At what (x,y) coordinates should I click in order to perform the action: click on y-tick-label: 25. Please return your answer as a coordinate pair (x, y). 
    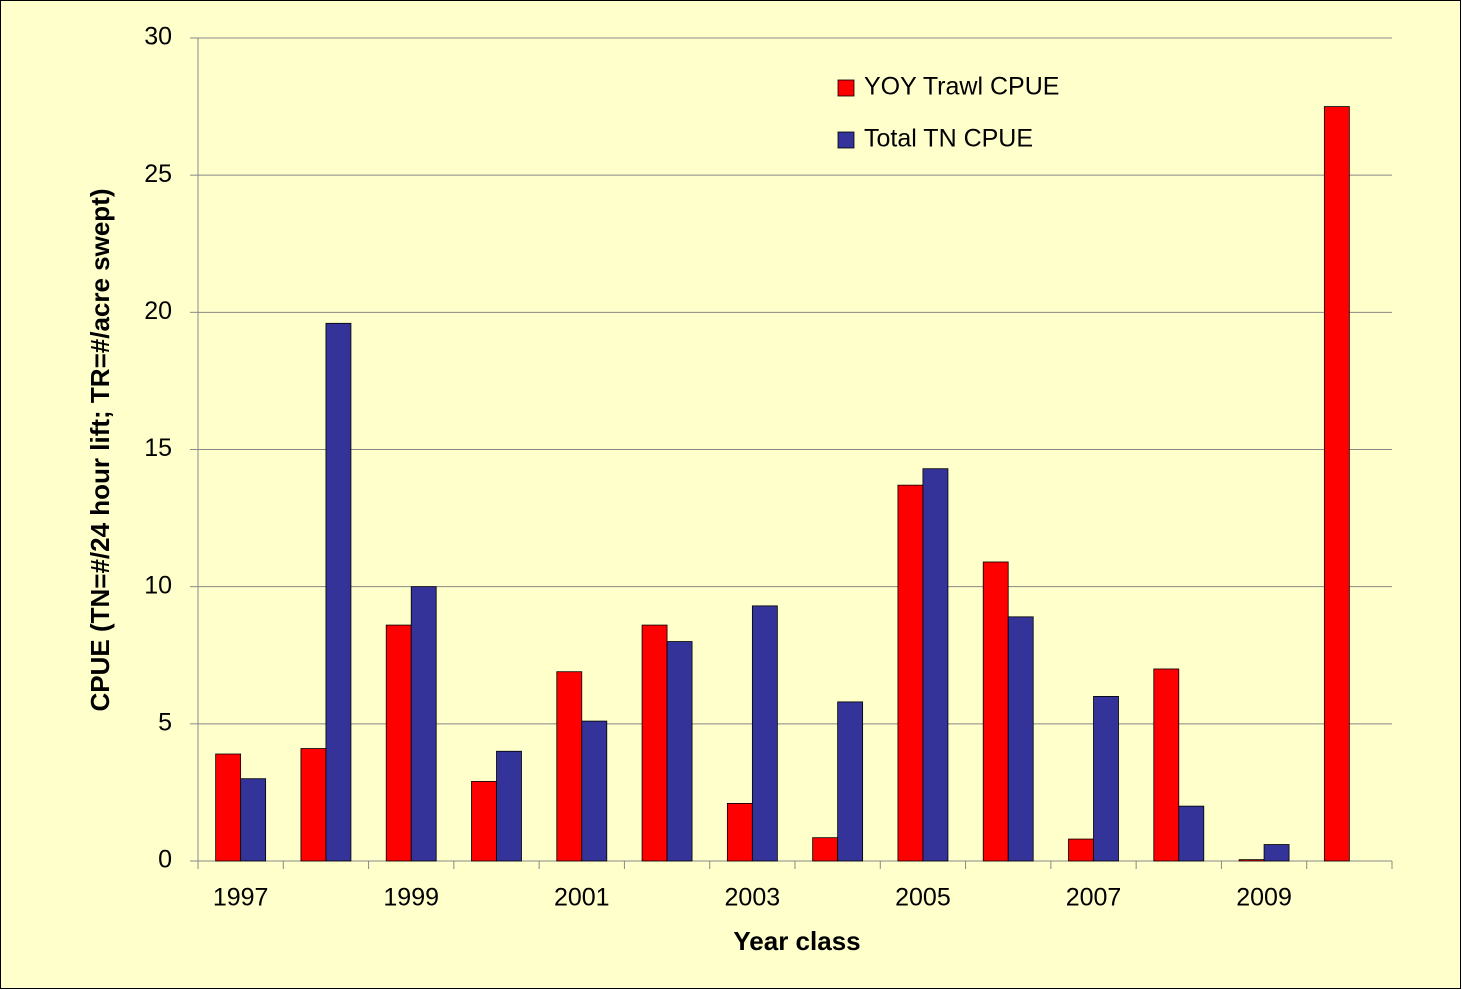
    Looking at the image, I should click on (158, 174).